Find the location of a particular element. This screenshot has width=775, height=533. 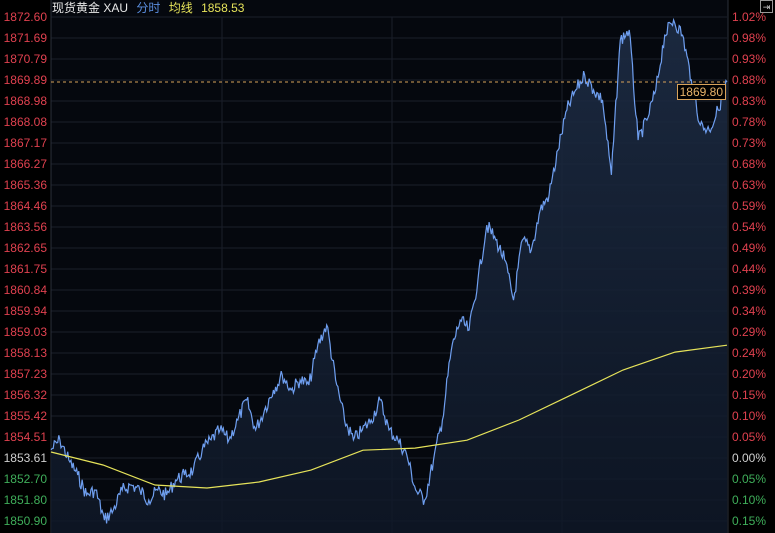

right-tick-label: 0.34% is located at coordinates (749, 311).